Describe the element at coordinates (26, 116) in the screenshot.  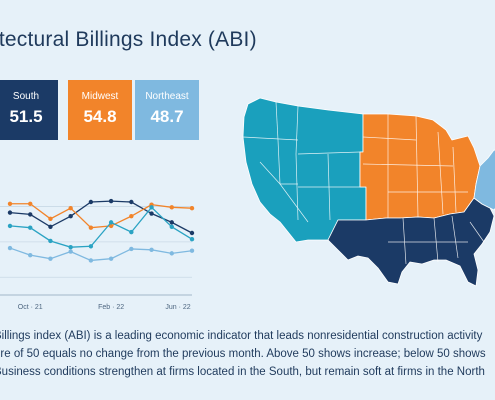
I see `tile-south-value: 51.5` at that location.